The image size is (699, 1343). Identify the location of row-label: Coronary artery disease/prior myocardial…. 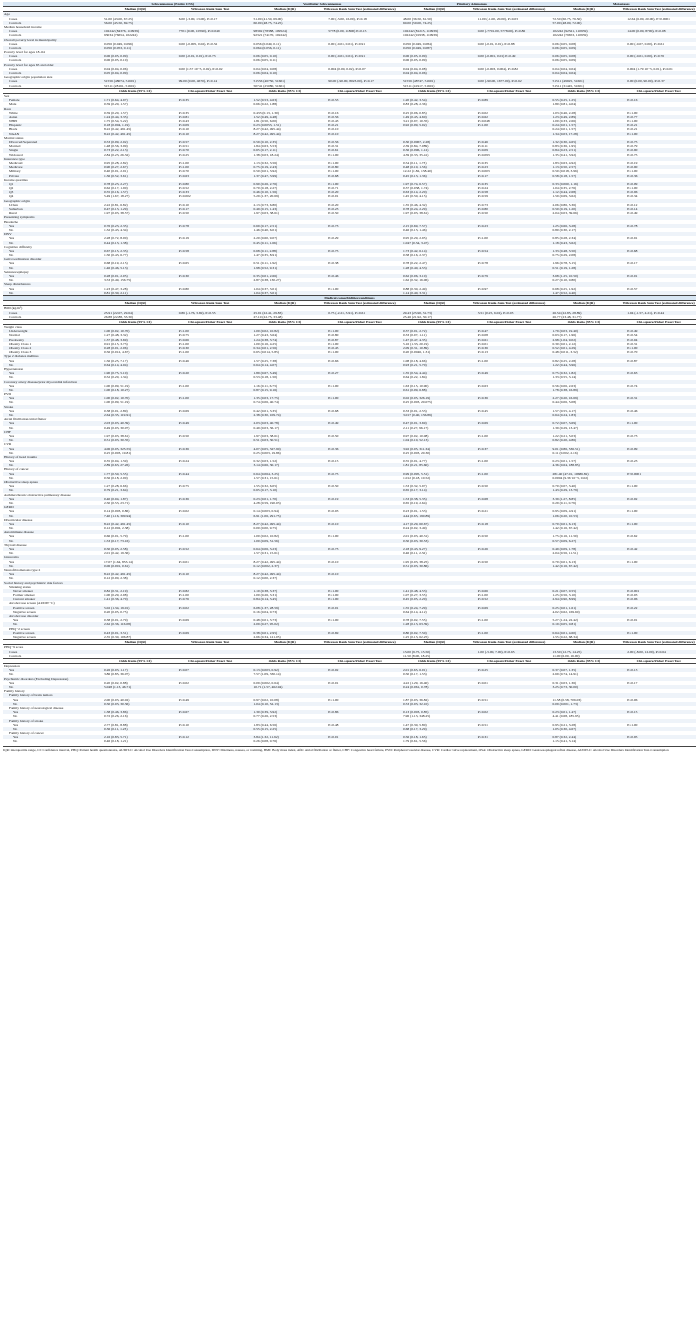
(50, 381).